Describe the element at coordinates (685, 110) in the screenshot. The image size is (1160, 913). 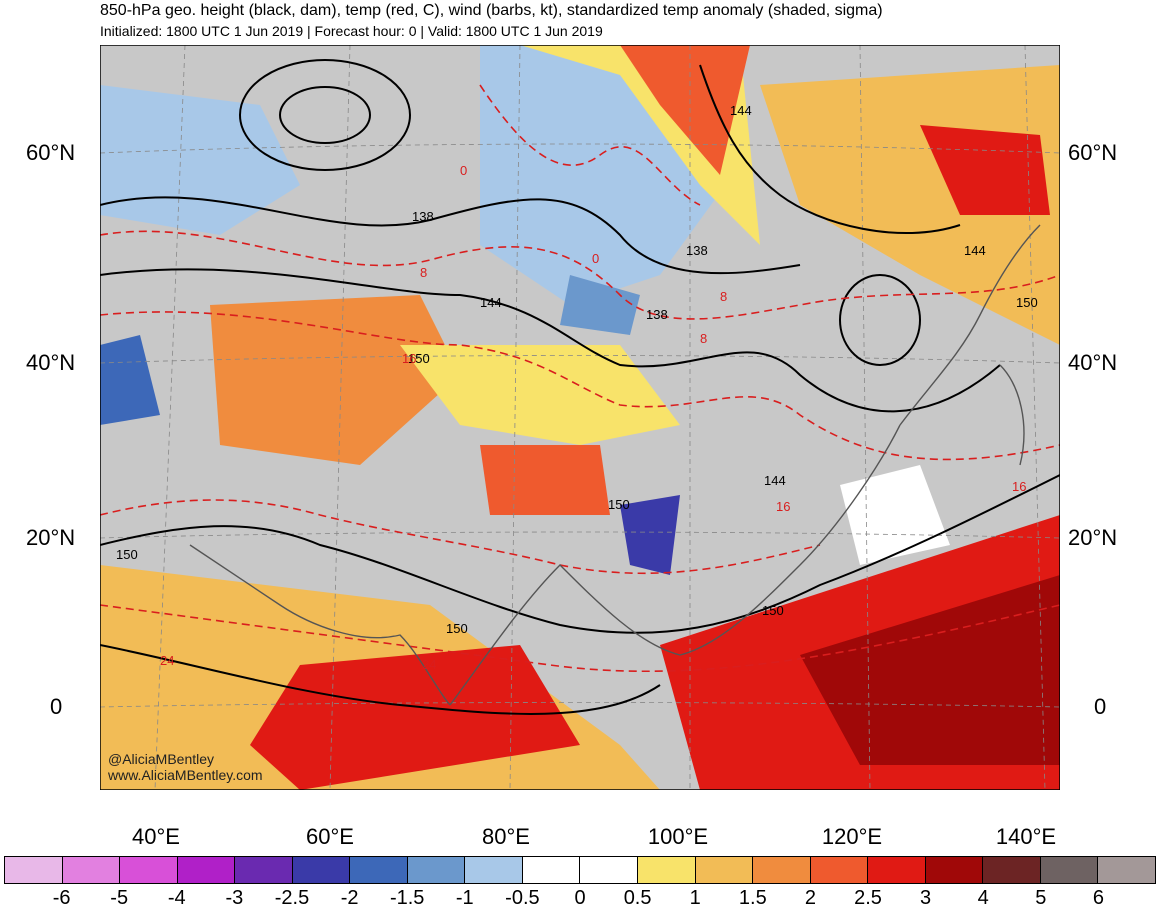
I see `warm-anomaly-ural` at that location.